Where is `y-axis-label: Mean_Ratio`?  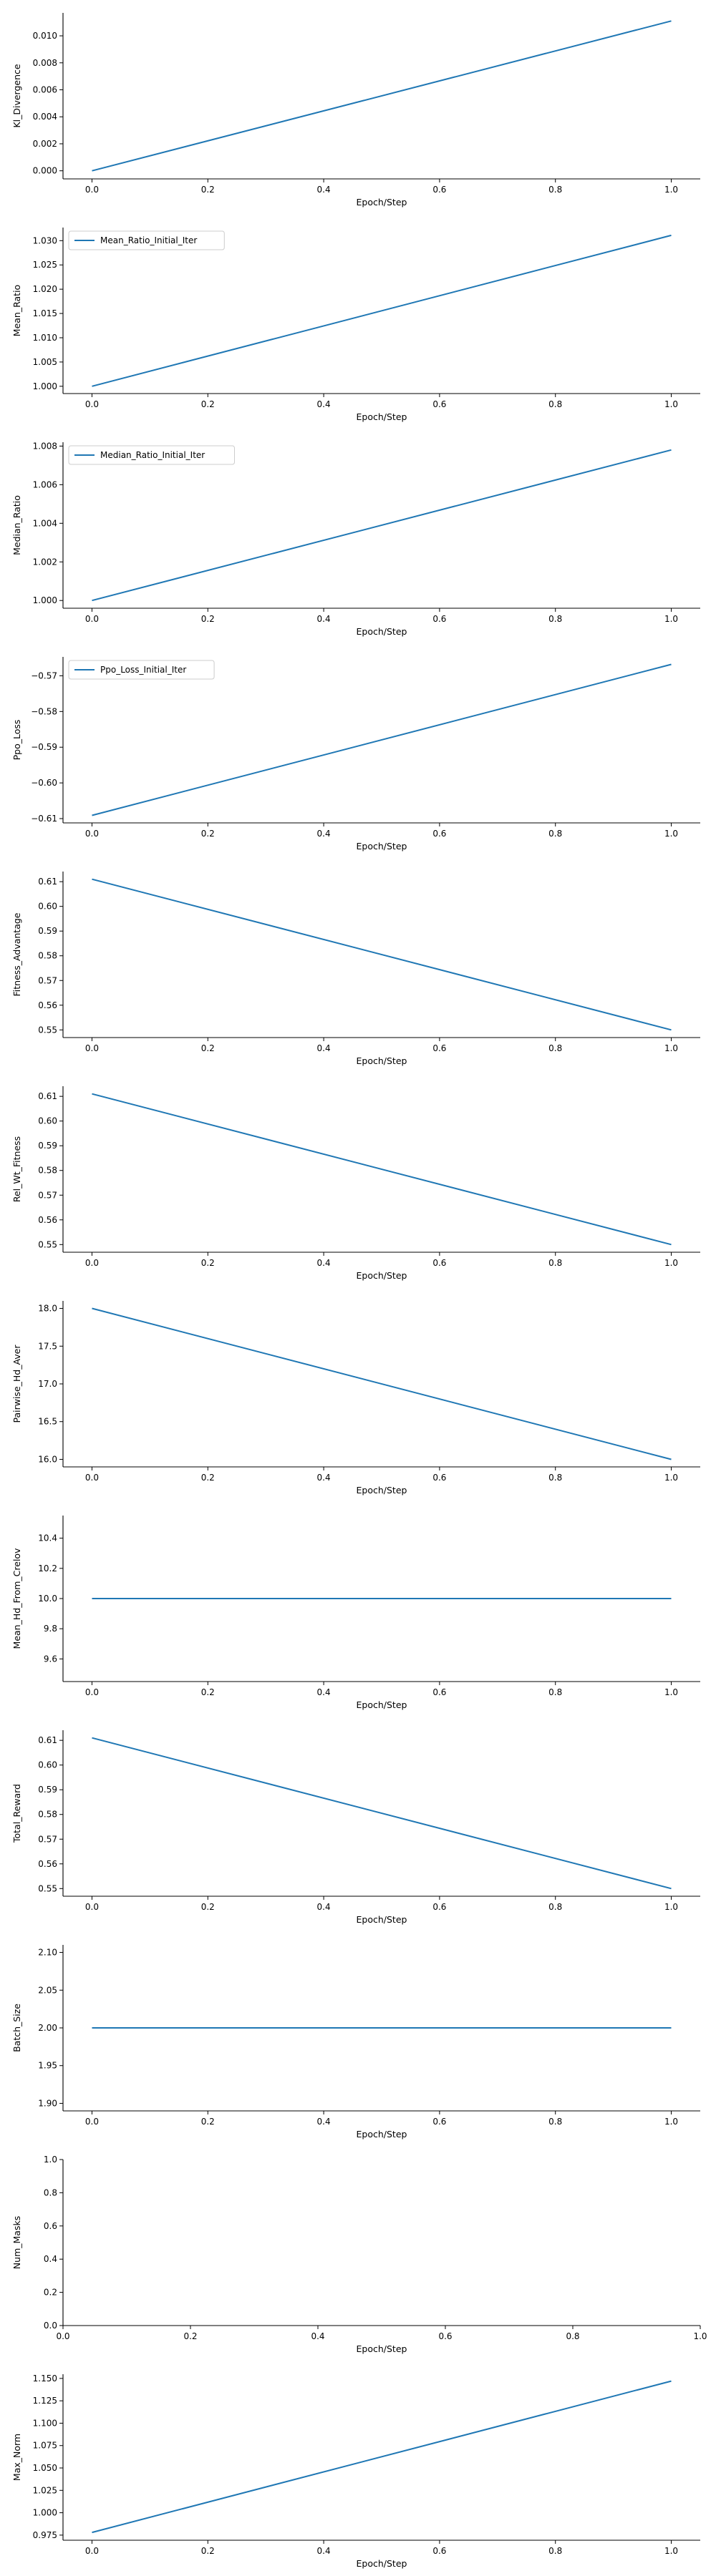 y-axis-label: Mean_Ratio is located at coordinates (16, 310).